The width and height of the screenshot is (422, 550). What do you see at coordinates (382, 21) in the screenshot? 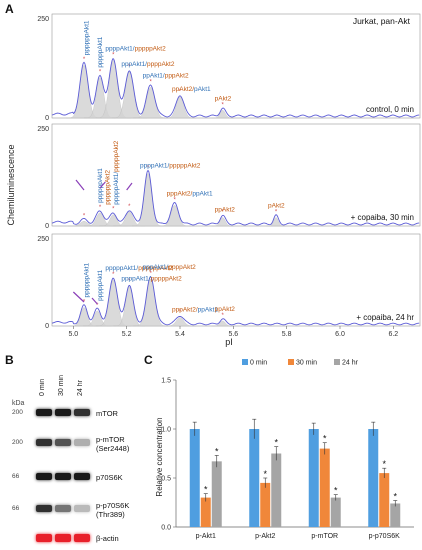
I see `top-right-label: Jurkat, pan-Akt` at bounding box center [382, 21].